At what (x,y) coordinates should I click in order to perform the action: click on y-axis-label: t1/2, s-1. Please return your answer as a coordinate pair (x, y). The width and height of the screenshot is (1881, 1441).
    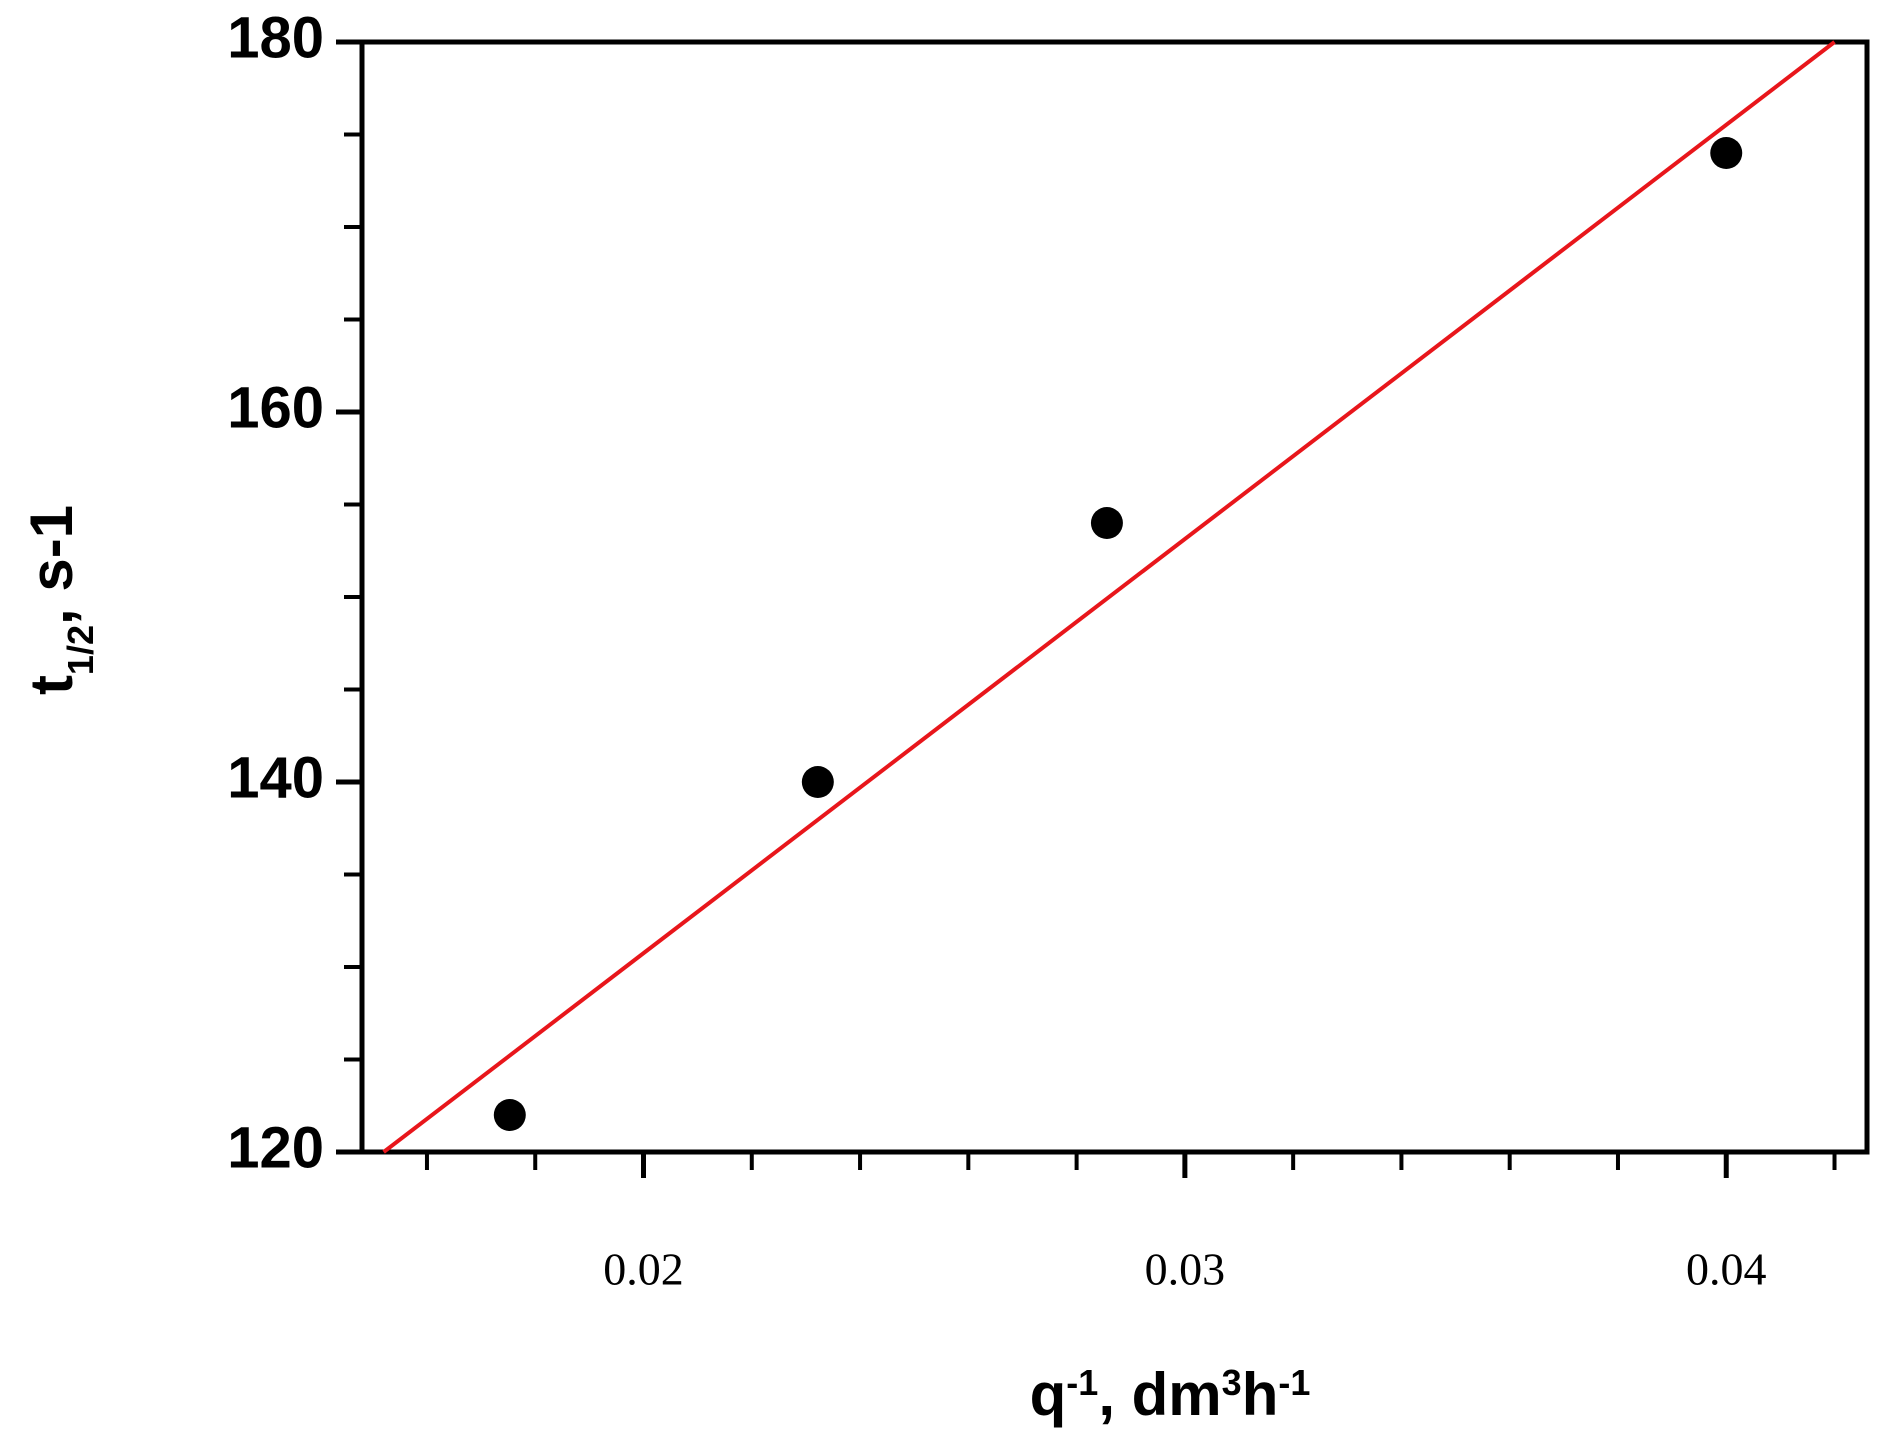
    Looking at the image, I should click on (59, 600).